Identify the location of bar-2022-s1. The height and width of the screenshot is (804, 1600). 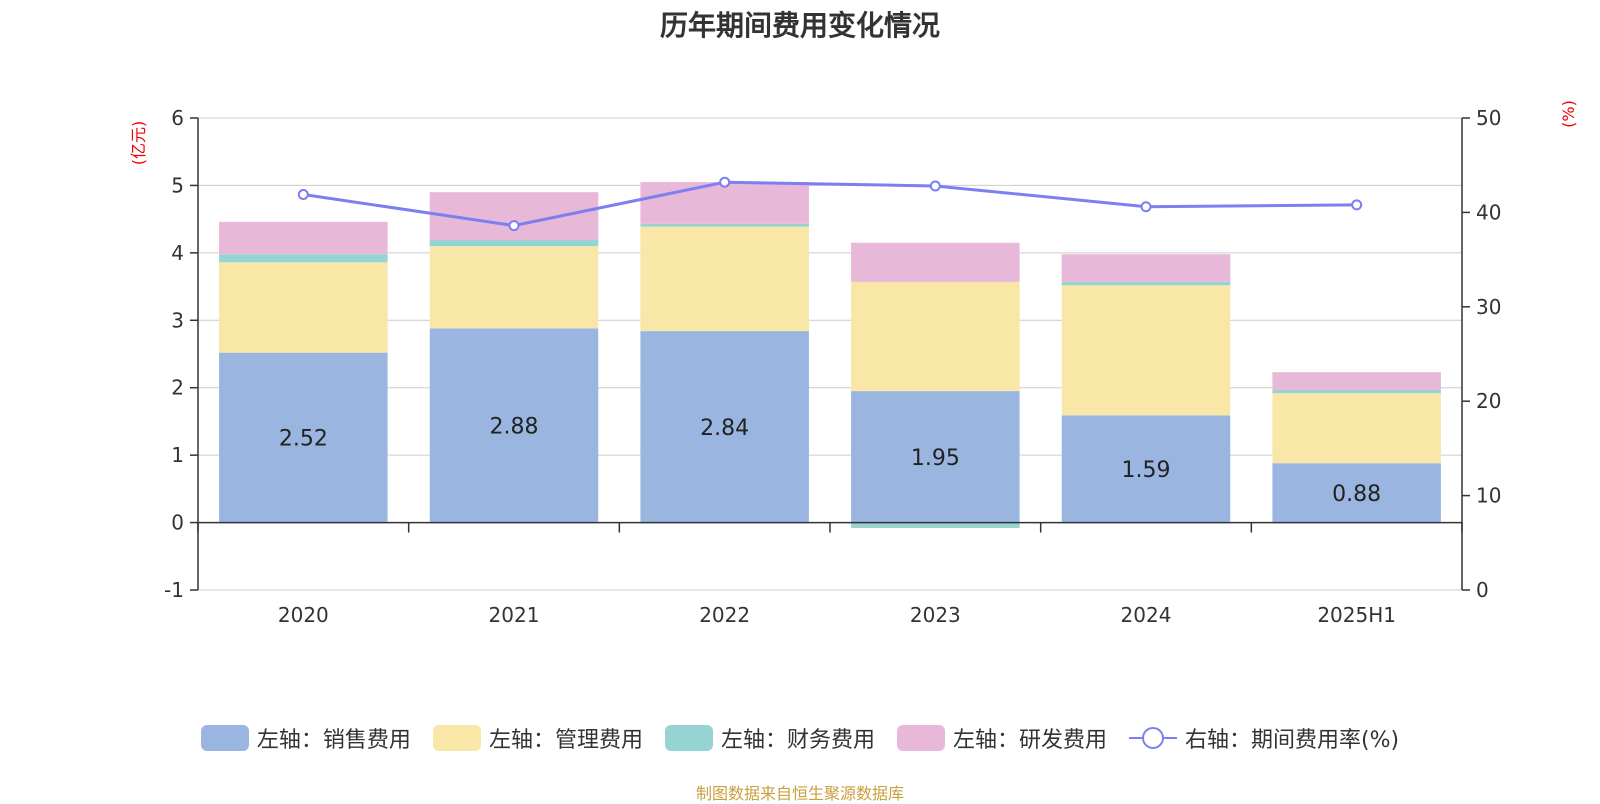
(724, 279).